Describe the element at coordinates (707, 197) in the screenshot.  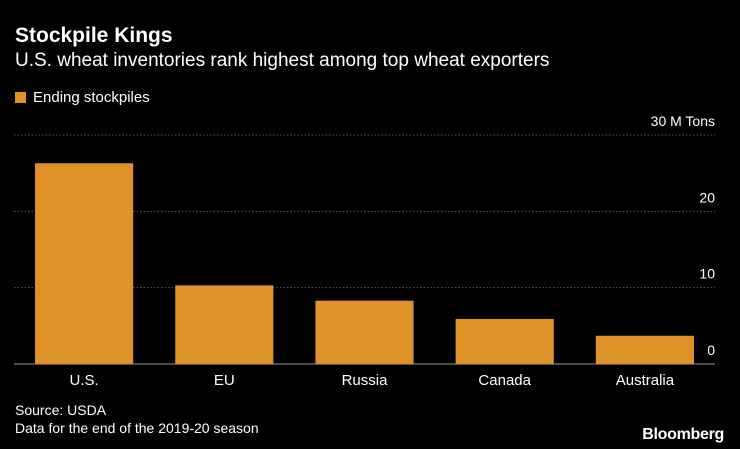
I see `y-tick-label: 20` at that location.